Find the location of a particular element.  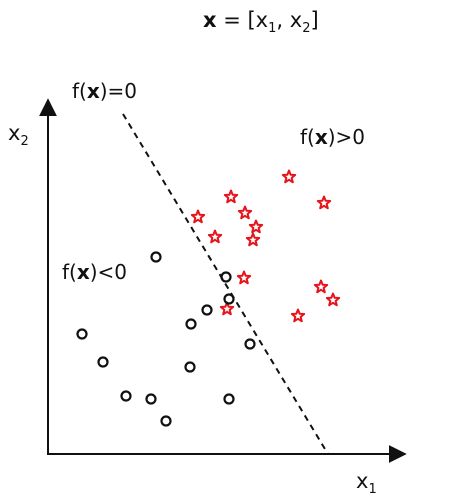

equation-close: ] is located at coordinates (314, 20).